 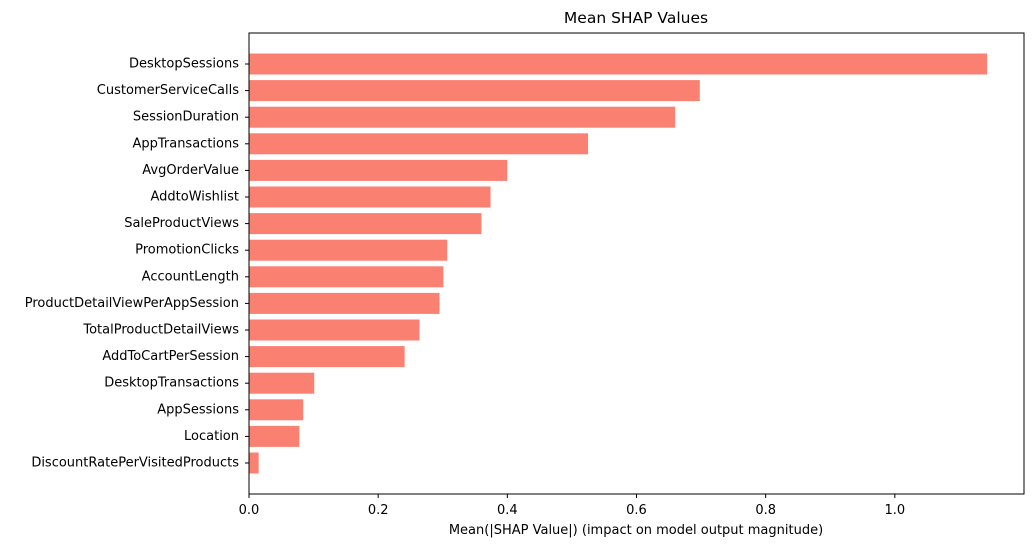 I want to click on y-tick-label-sessionduration: SessionDuration, so click(x=186, y=117).